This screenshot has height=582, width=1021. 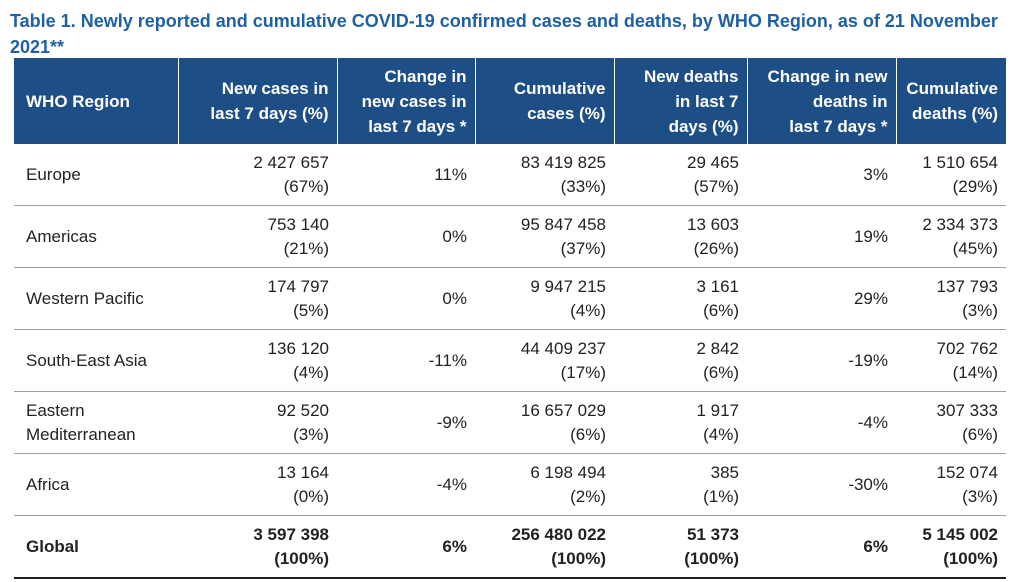 What do you see at coordinates (96, 175) in the screenshot?
I see `cell-region: Europe` at bounding box center [96, 175].